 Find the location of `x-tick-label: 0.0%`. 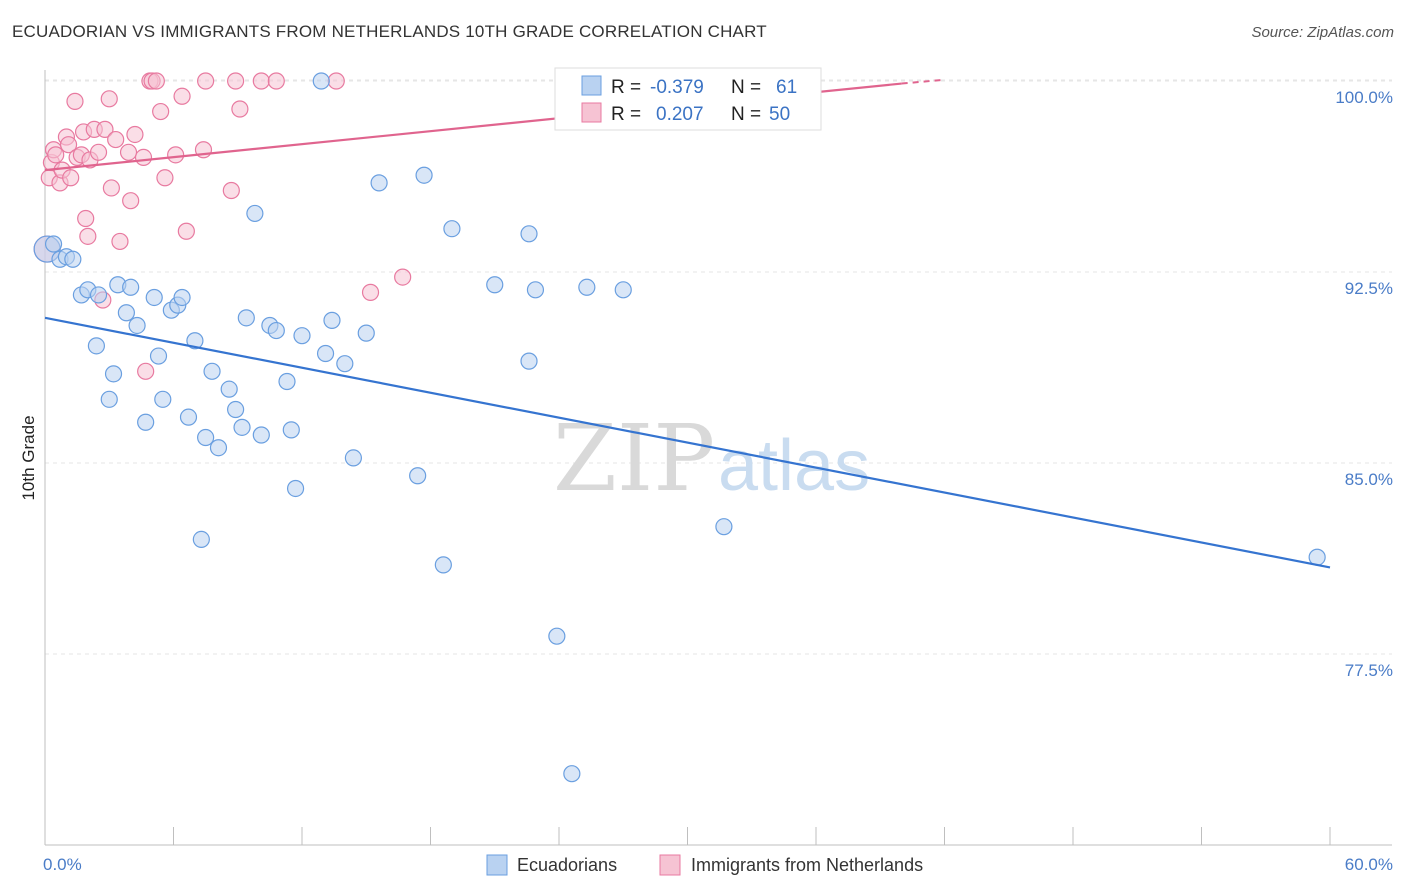

x-tick-label: 0.0% is located at coordinates (62, 864).